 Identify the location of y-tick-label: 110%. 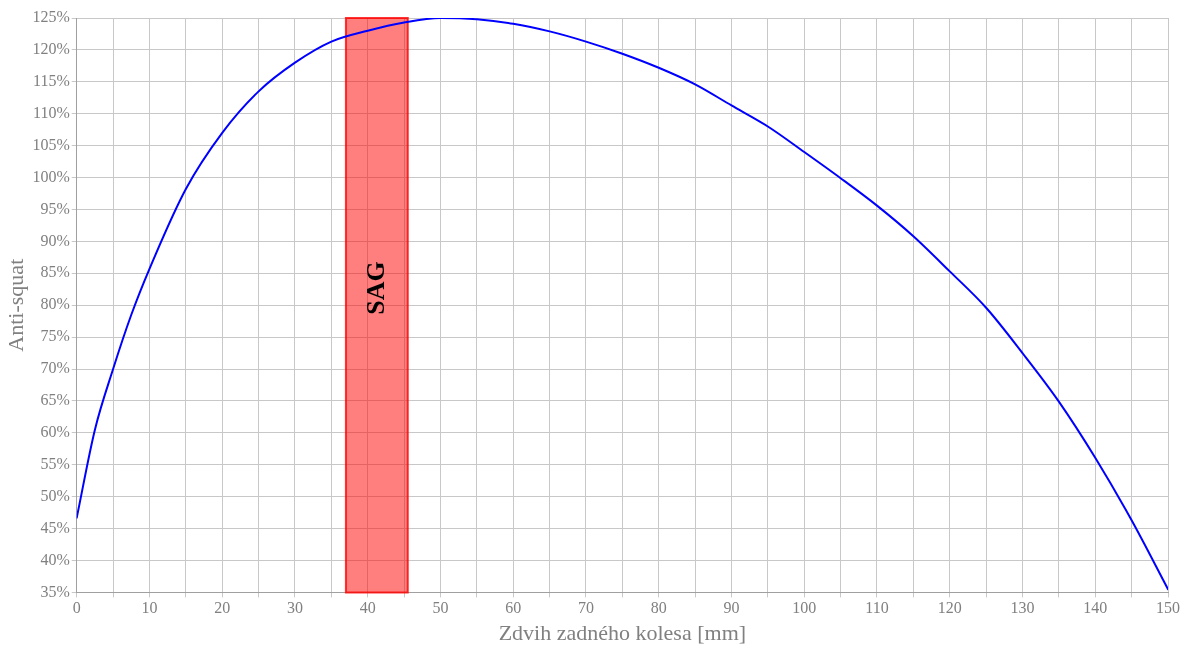
(51, 112).